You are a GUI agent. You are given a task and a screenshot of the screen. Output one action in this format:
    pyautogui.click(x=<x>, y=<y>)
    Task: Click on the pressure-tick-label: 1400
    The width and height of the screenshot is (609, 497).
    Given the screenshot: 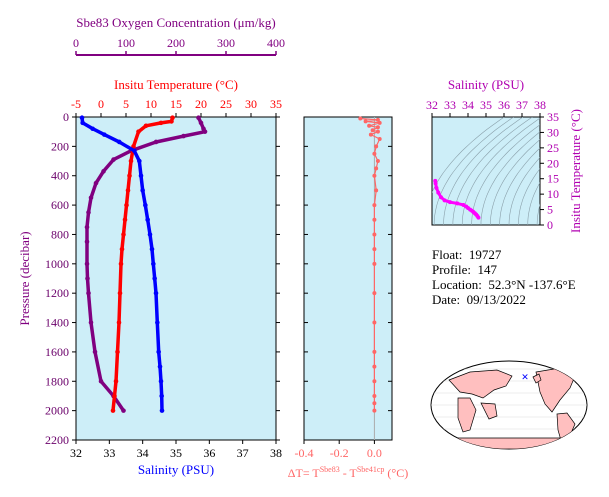 What is the action you would take?
    pyautogui.click(x=57, y=323)
    